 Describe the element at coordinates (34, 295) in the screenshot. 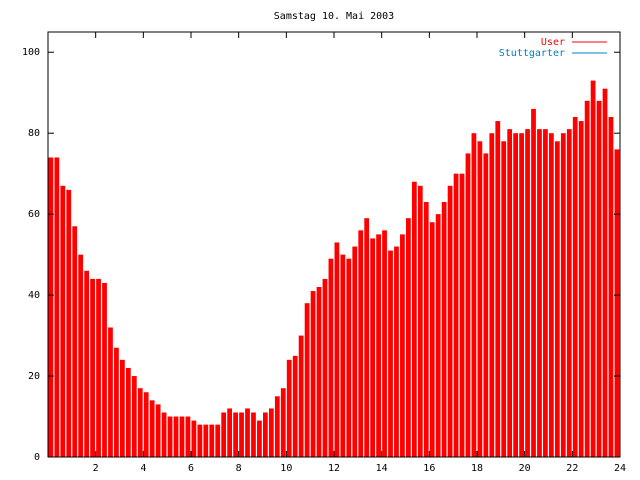

I see `y-tick-label: 40` at that location.